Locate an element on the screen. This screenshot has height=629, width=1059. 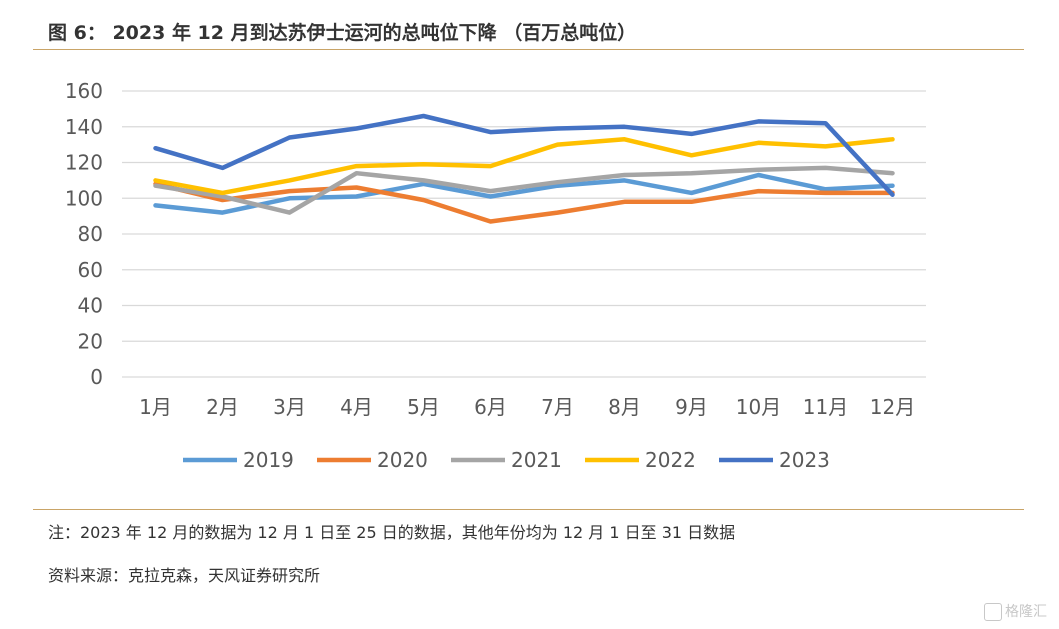
watermark-text: 格隆汇 is located at coordinates (1026, 612).